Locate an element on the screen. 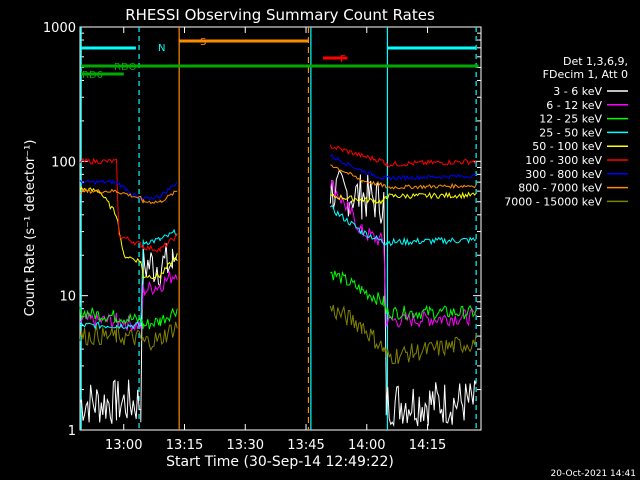 This screenshot has width=640, height=480. x-tick-label: 13:30 is located at coordinates (245, 445).